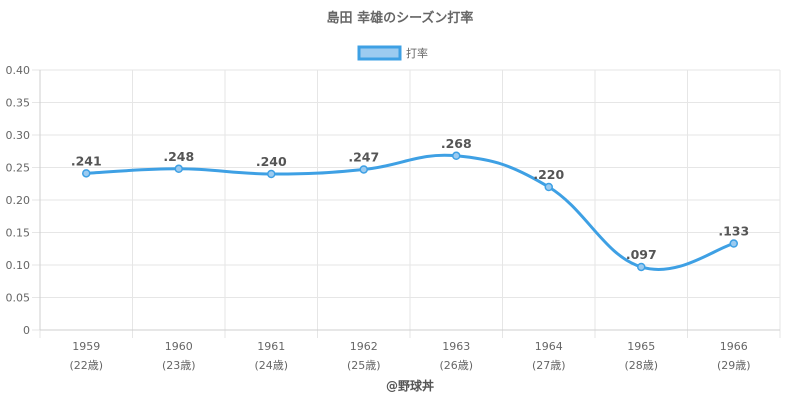  Describe the element at coordinates (271, 365) in the screenshot. I see `x-tick-sublabel: (24歳)` at that location.